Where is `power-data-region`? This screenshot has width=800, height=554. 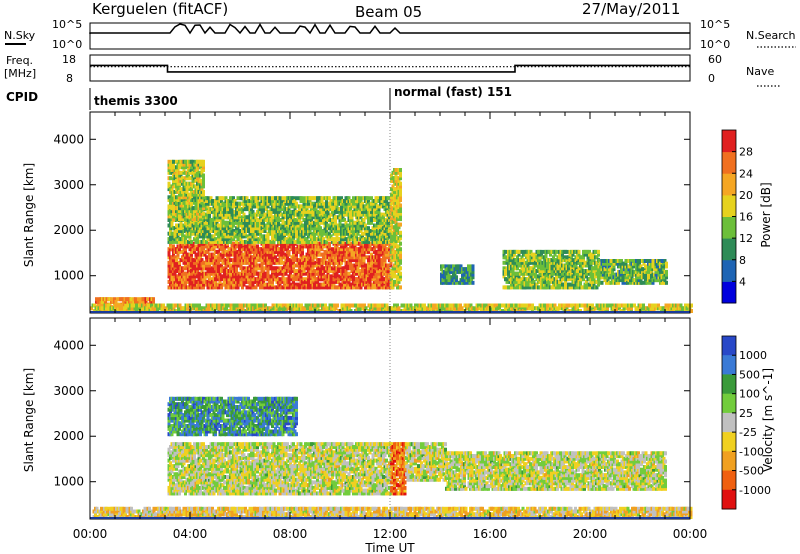 power-data-region is located at coordinates (457, 274).